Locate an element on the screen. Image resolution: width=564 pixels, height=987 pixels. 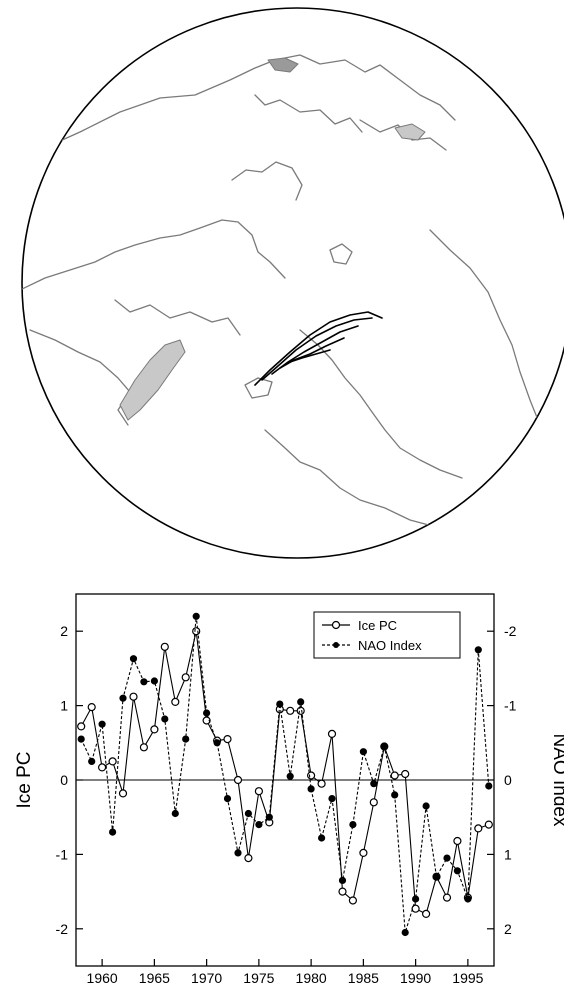
y-tick-label-left: 1 is located at coordinates (64, 706).